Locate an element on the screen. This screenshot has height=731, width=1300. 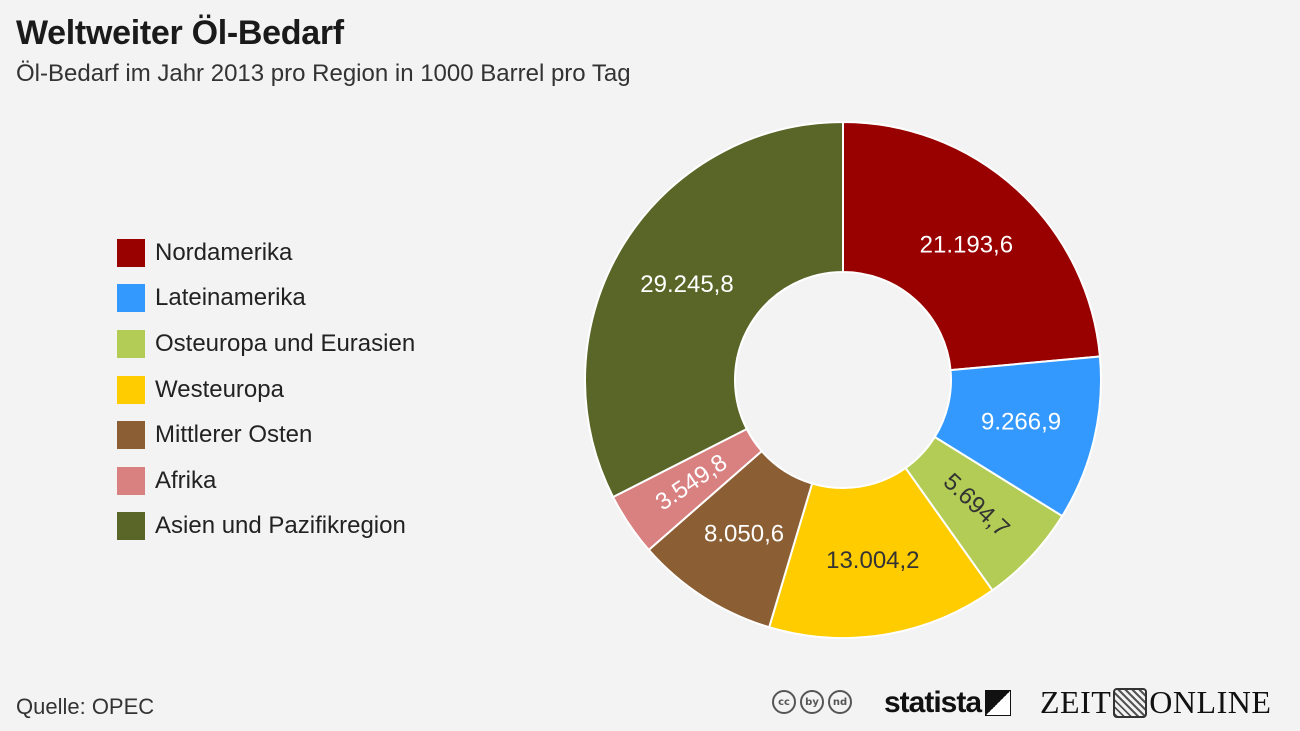
slice-value-label: 29.245,8 is located at coordinates (686, 284).